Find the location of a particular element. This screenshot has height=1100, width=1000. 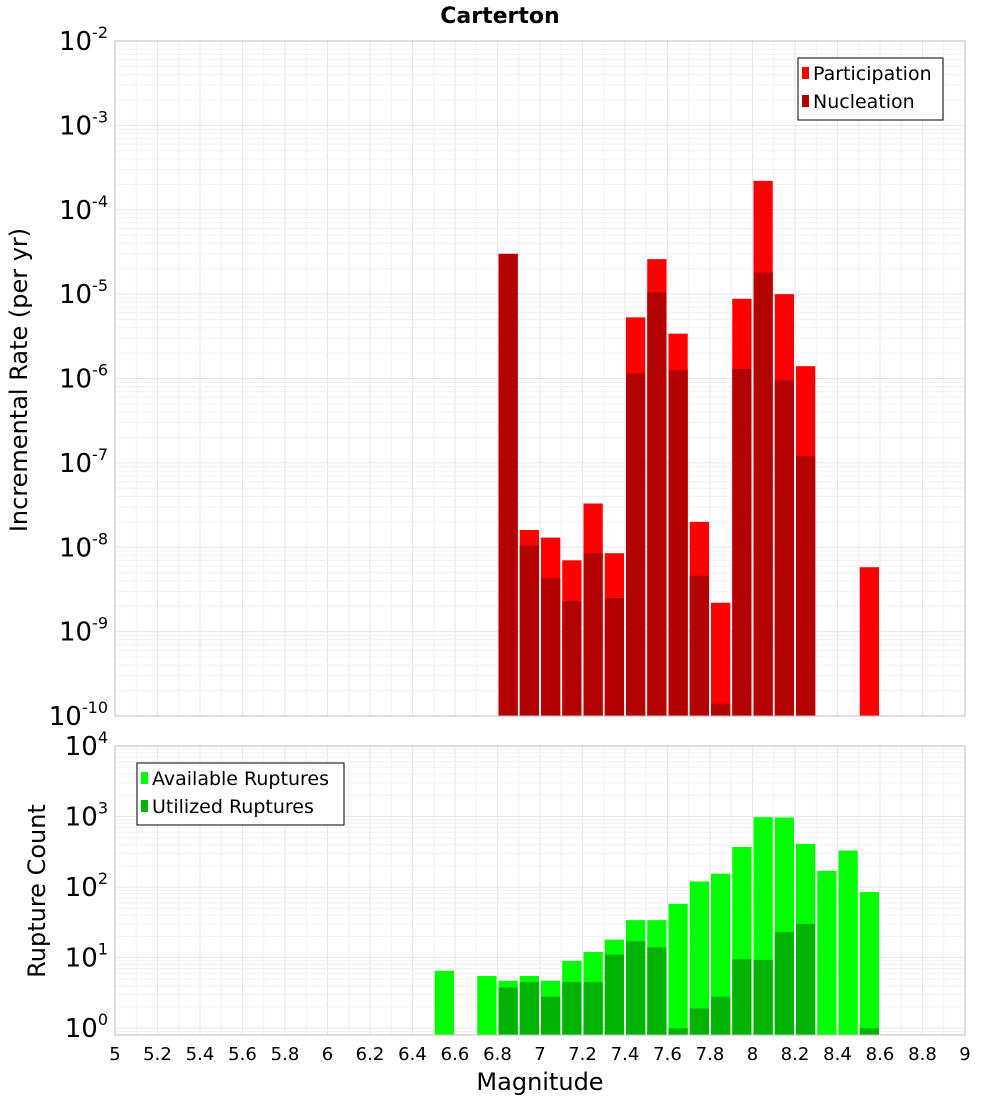

bottom-y-tick-label: 10⁰ is located at coordinates (86, 1027).